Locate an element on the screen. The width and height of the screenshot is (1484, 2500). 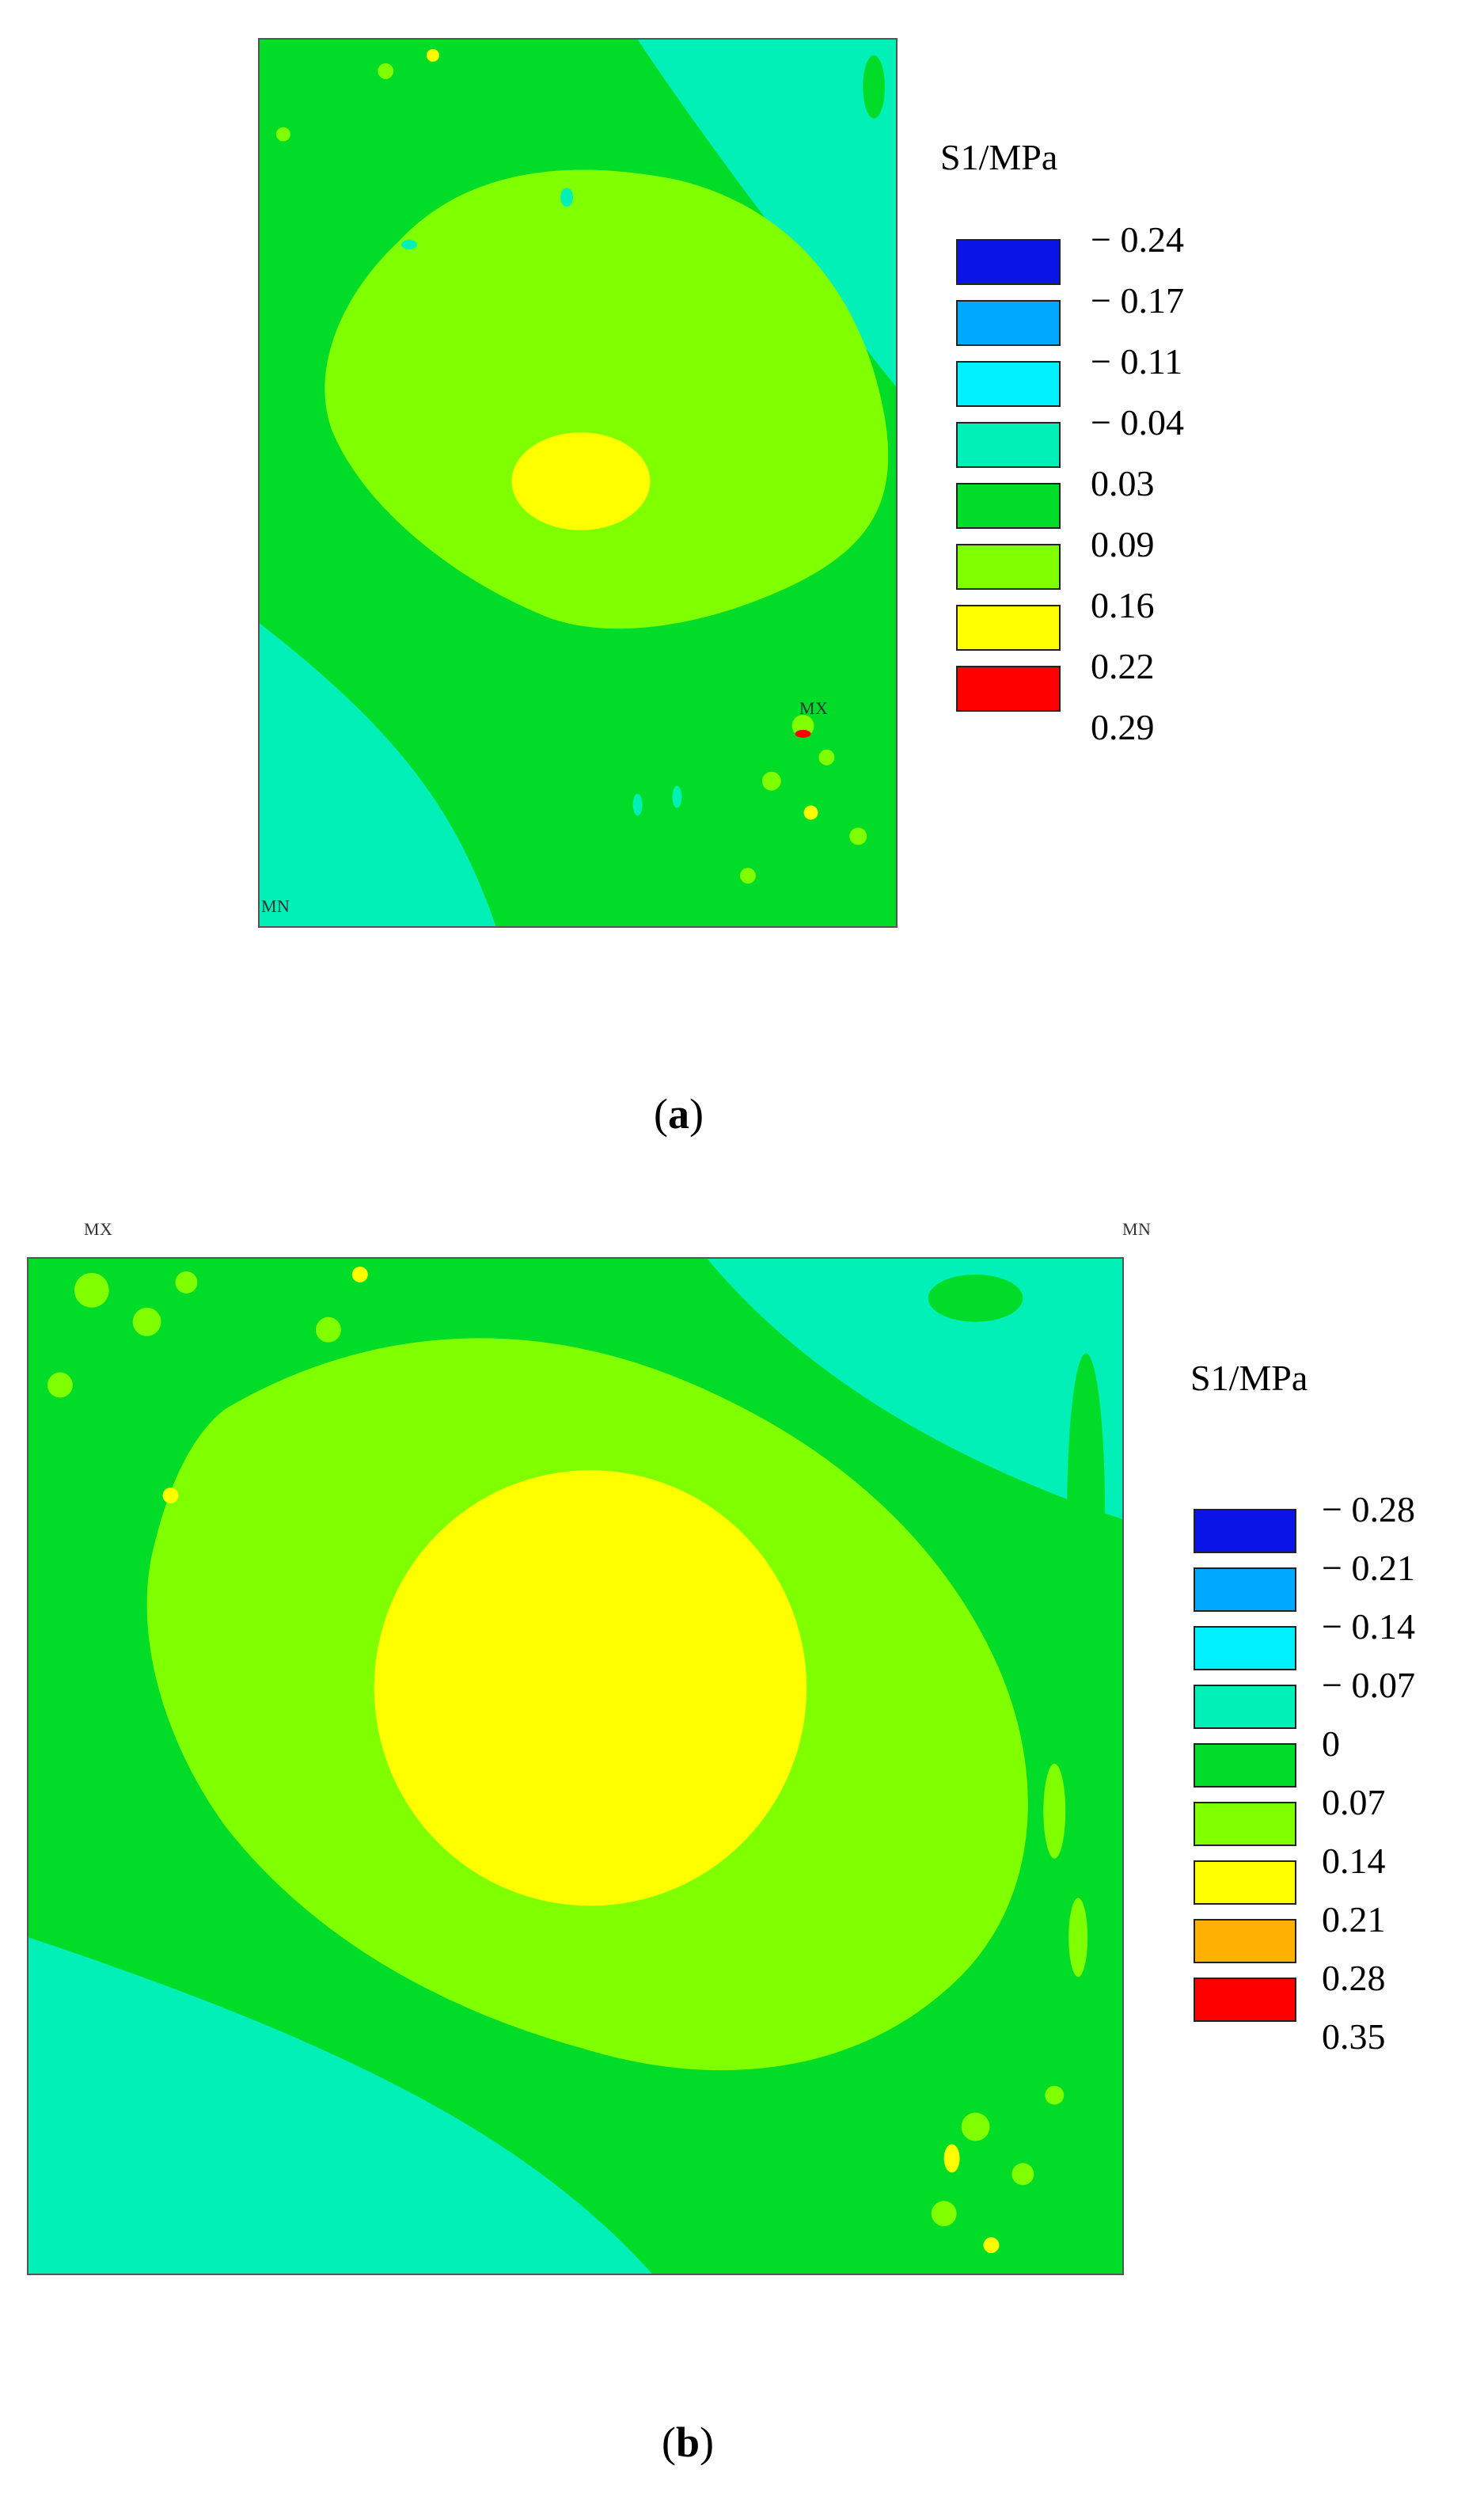
legend-value: − 0.21 is located at coordinates (1368, 1568).